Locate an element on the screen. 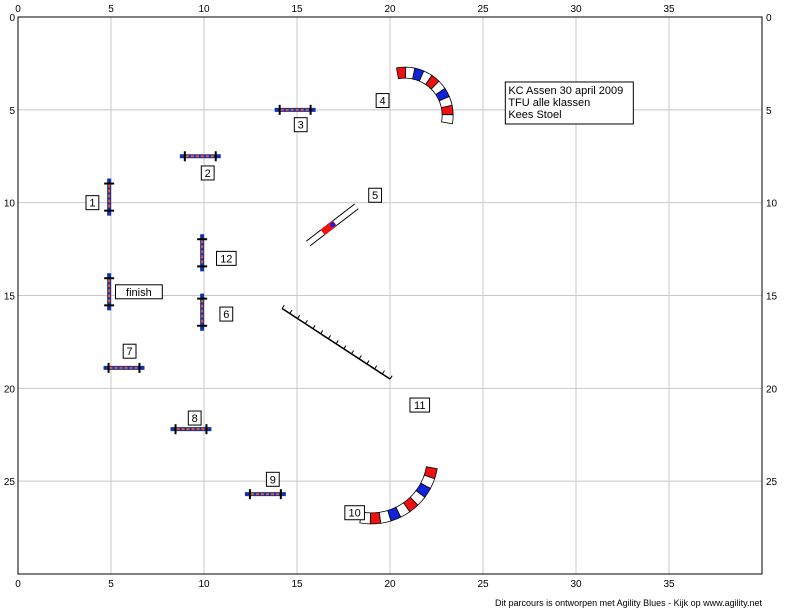 The height and width of the screenshot is (610, 800). y-tick-label-right: 20 is located at coordinates (772, 389).